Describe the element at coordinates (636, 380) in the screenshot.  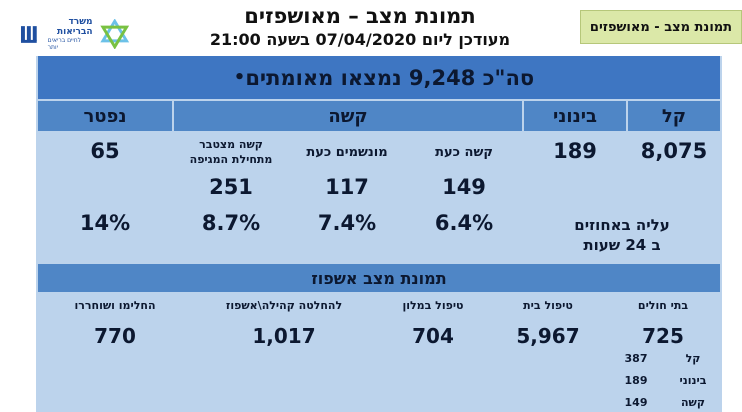
I see `breakdown-value-moderate: 189` at that location.